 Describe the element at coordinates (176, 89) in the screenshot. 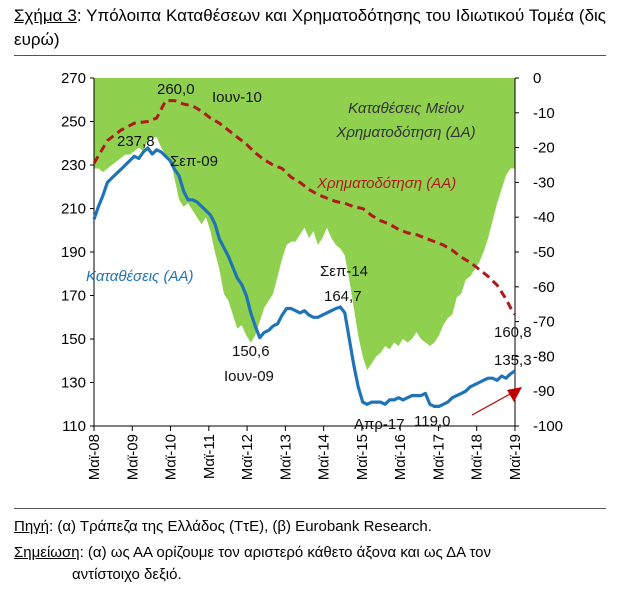

I see `value-label-260: 260,0` at that location.